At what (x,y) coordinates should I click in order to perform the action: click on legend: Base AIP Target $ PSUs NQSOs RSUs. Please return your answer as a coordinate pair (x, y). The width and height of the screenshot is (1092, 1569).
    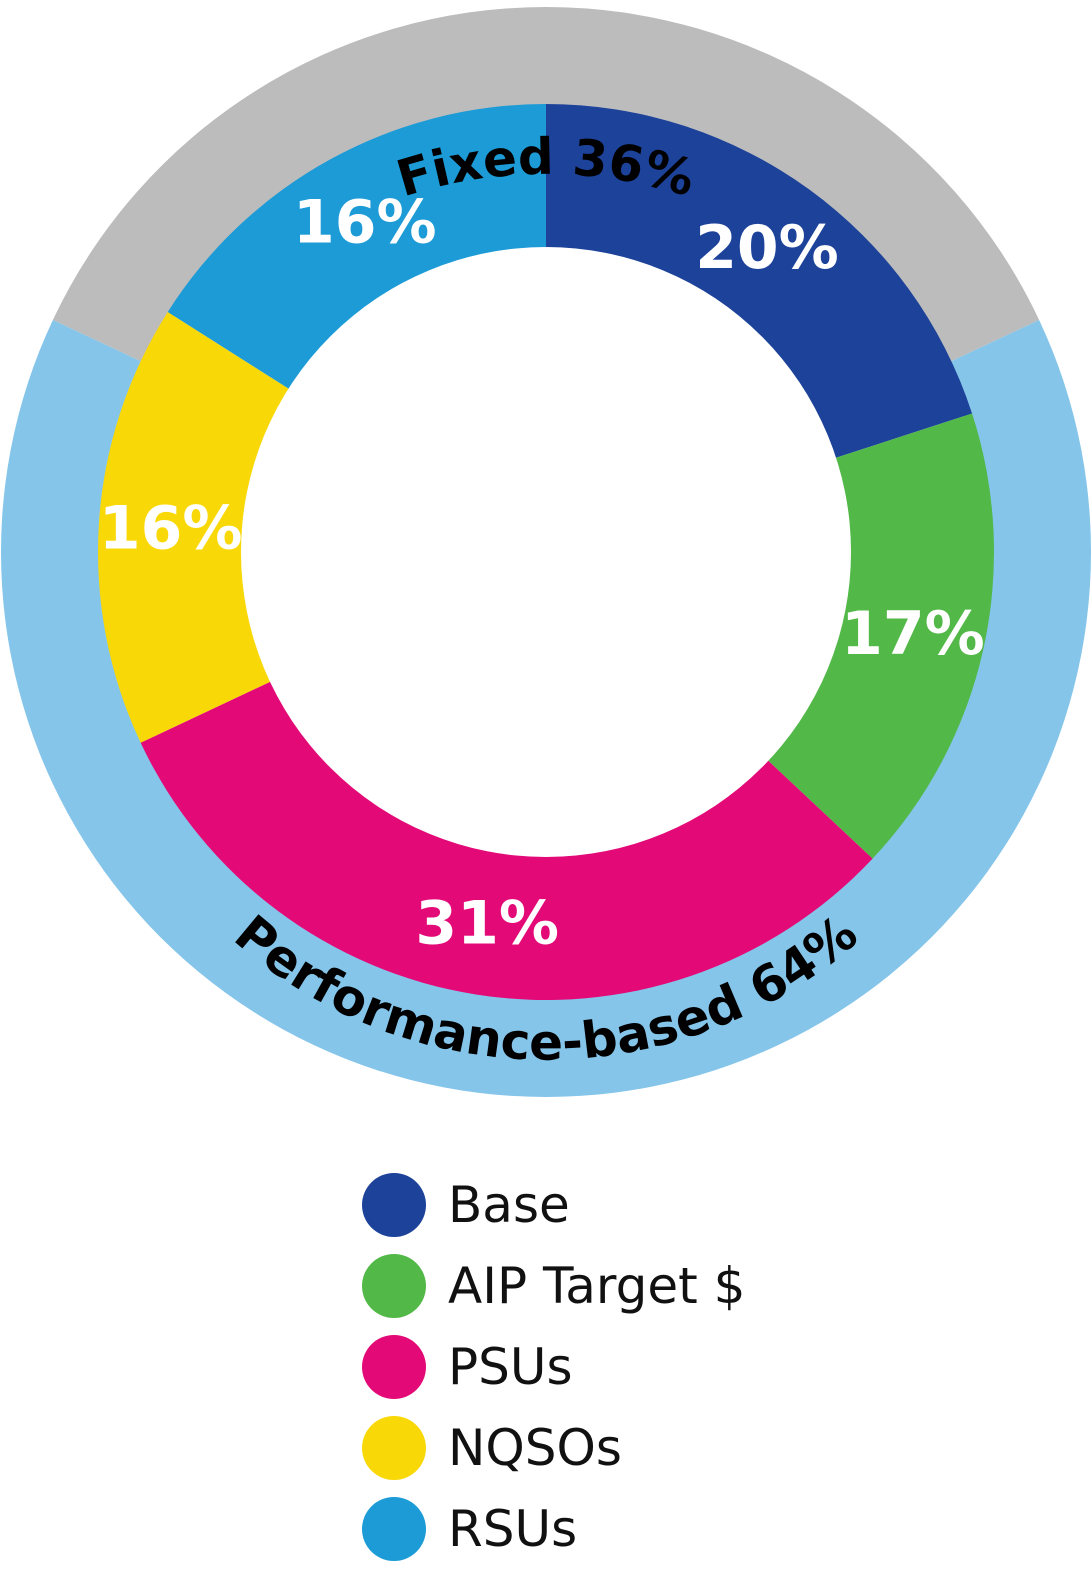
    Looking at the image, I should click on (662, 1366).